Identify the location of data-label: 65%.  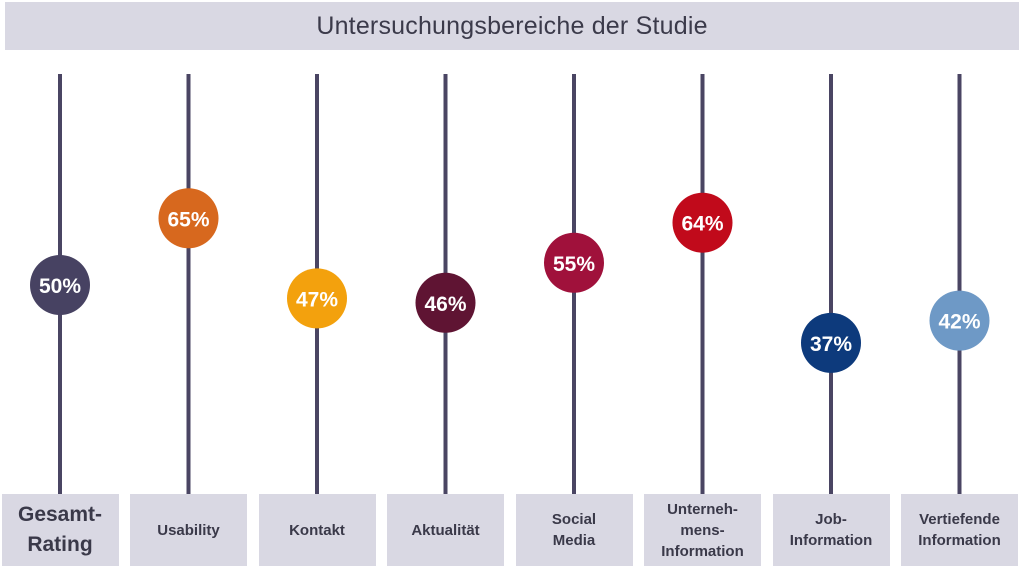
(188, 219).